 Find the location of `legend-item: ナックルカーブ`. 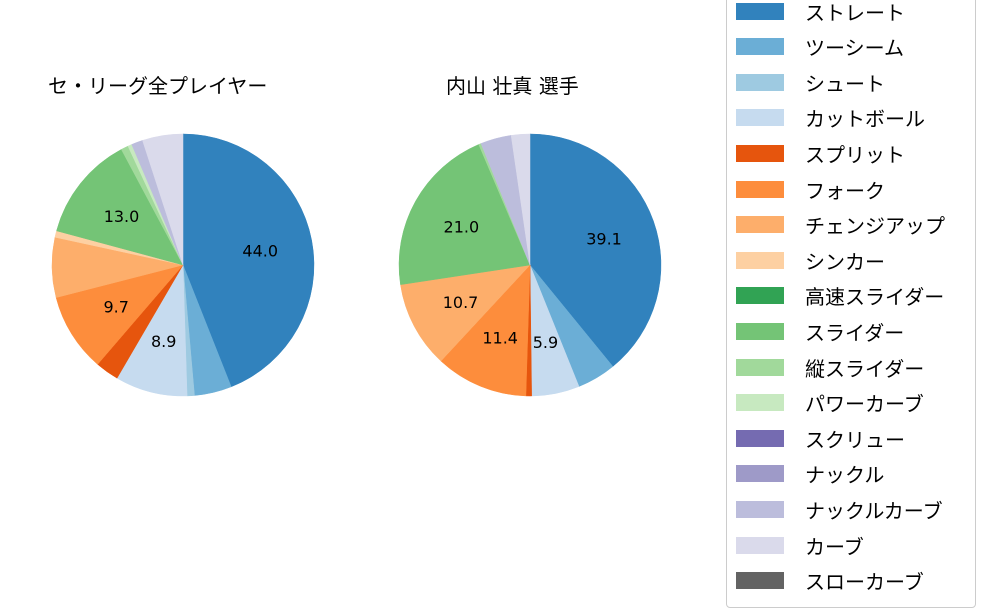

legend-item: ナックルカーブ is located at coordinates (839, 510).